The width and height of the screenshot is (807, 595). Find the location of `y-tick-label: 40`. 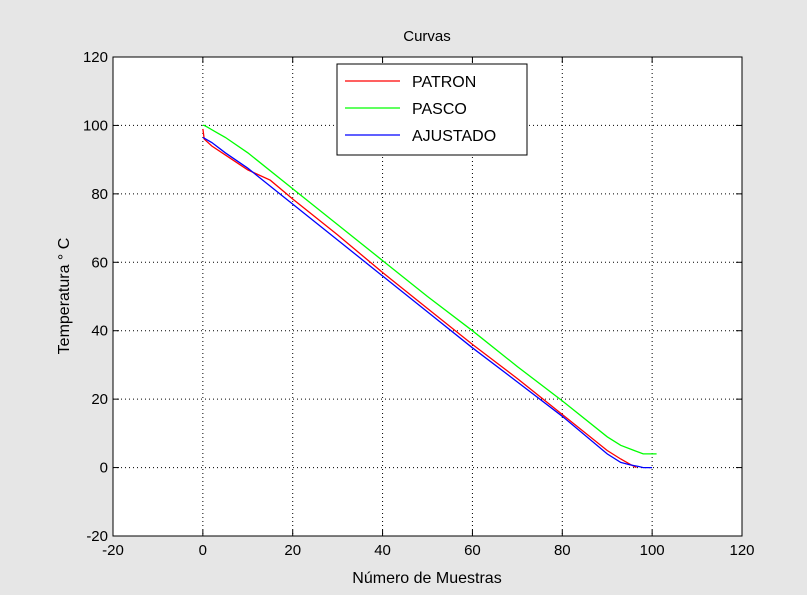

y-tick-label: 40 is located at coordinates (99, 331).